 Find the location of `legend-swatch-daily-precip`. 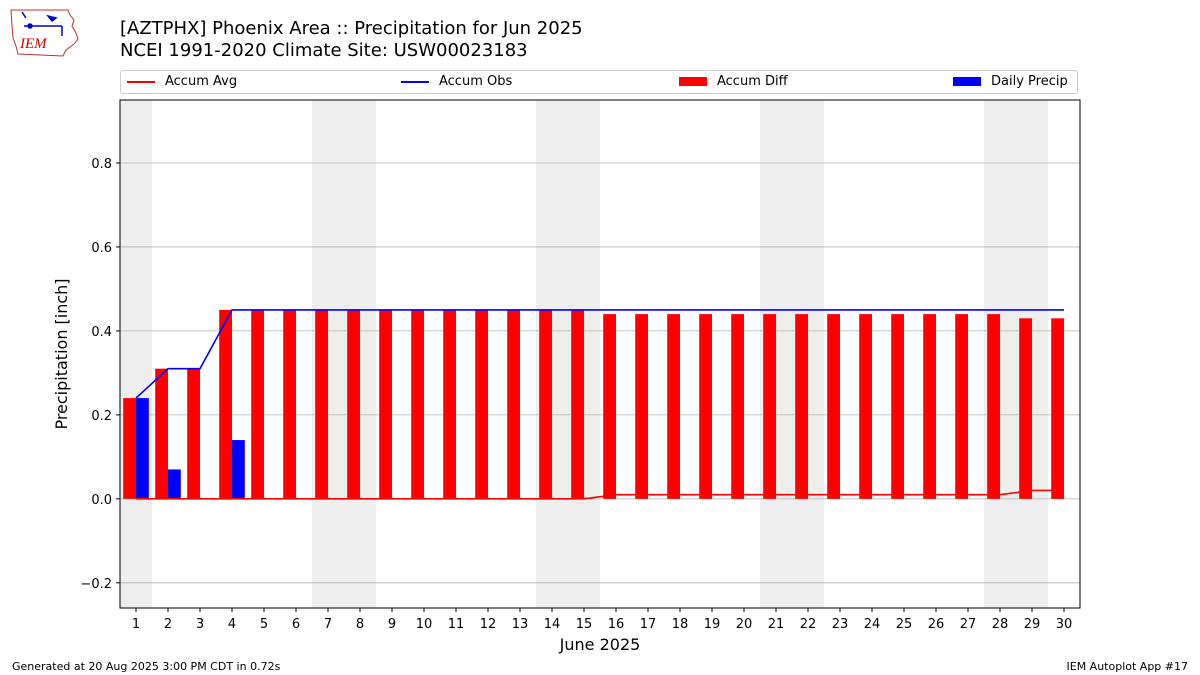

legend-swatch-daily-precip is located at coordinates (967, 81).